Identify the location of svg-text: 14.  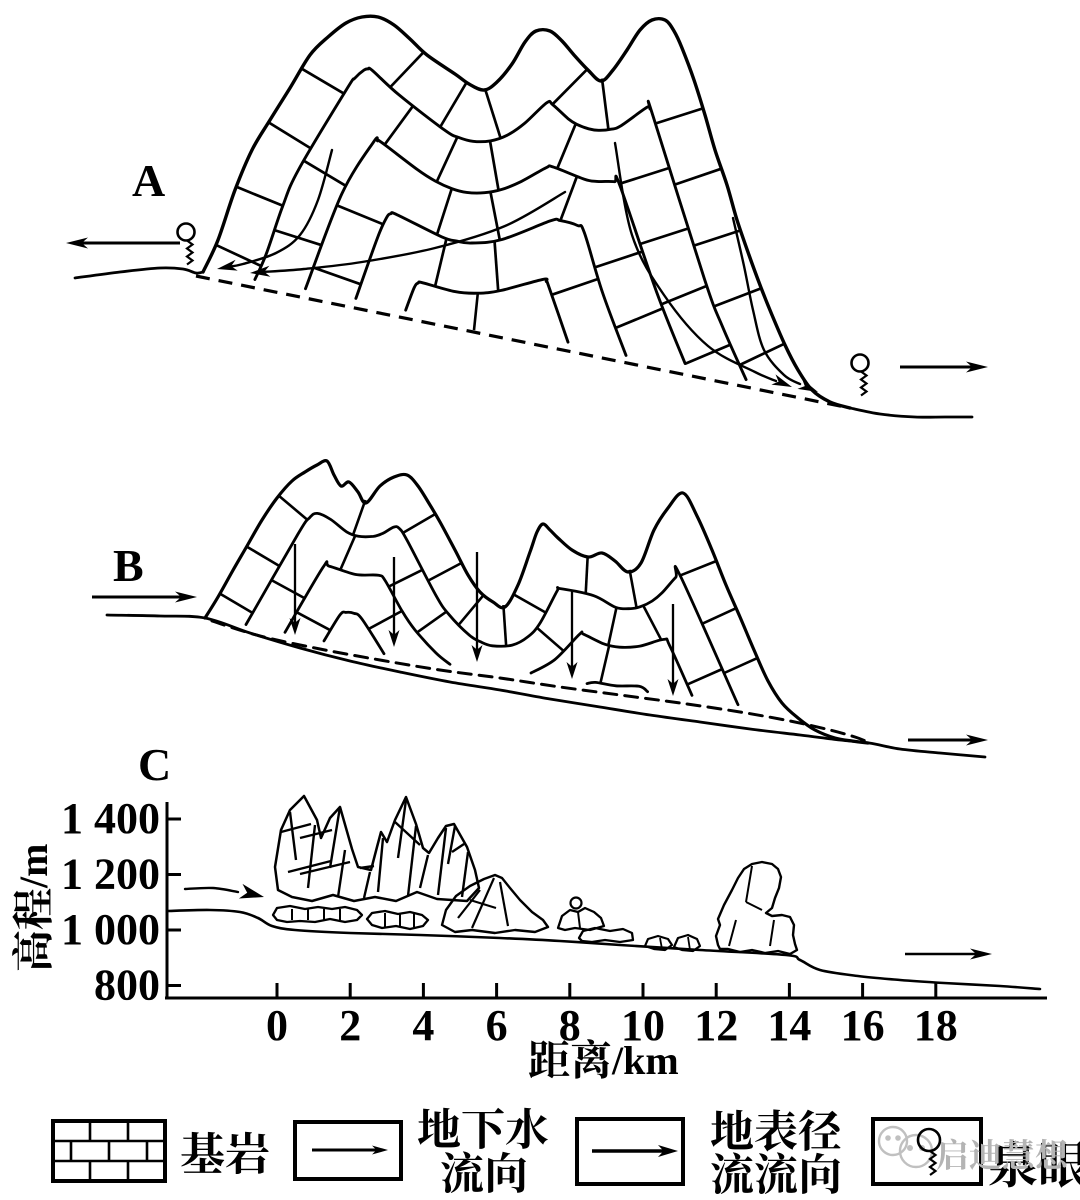
(789, 1025).